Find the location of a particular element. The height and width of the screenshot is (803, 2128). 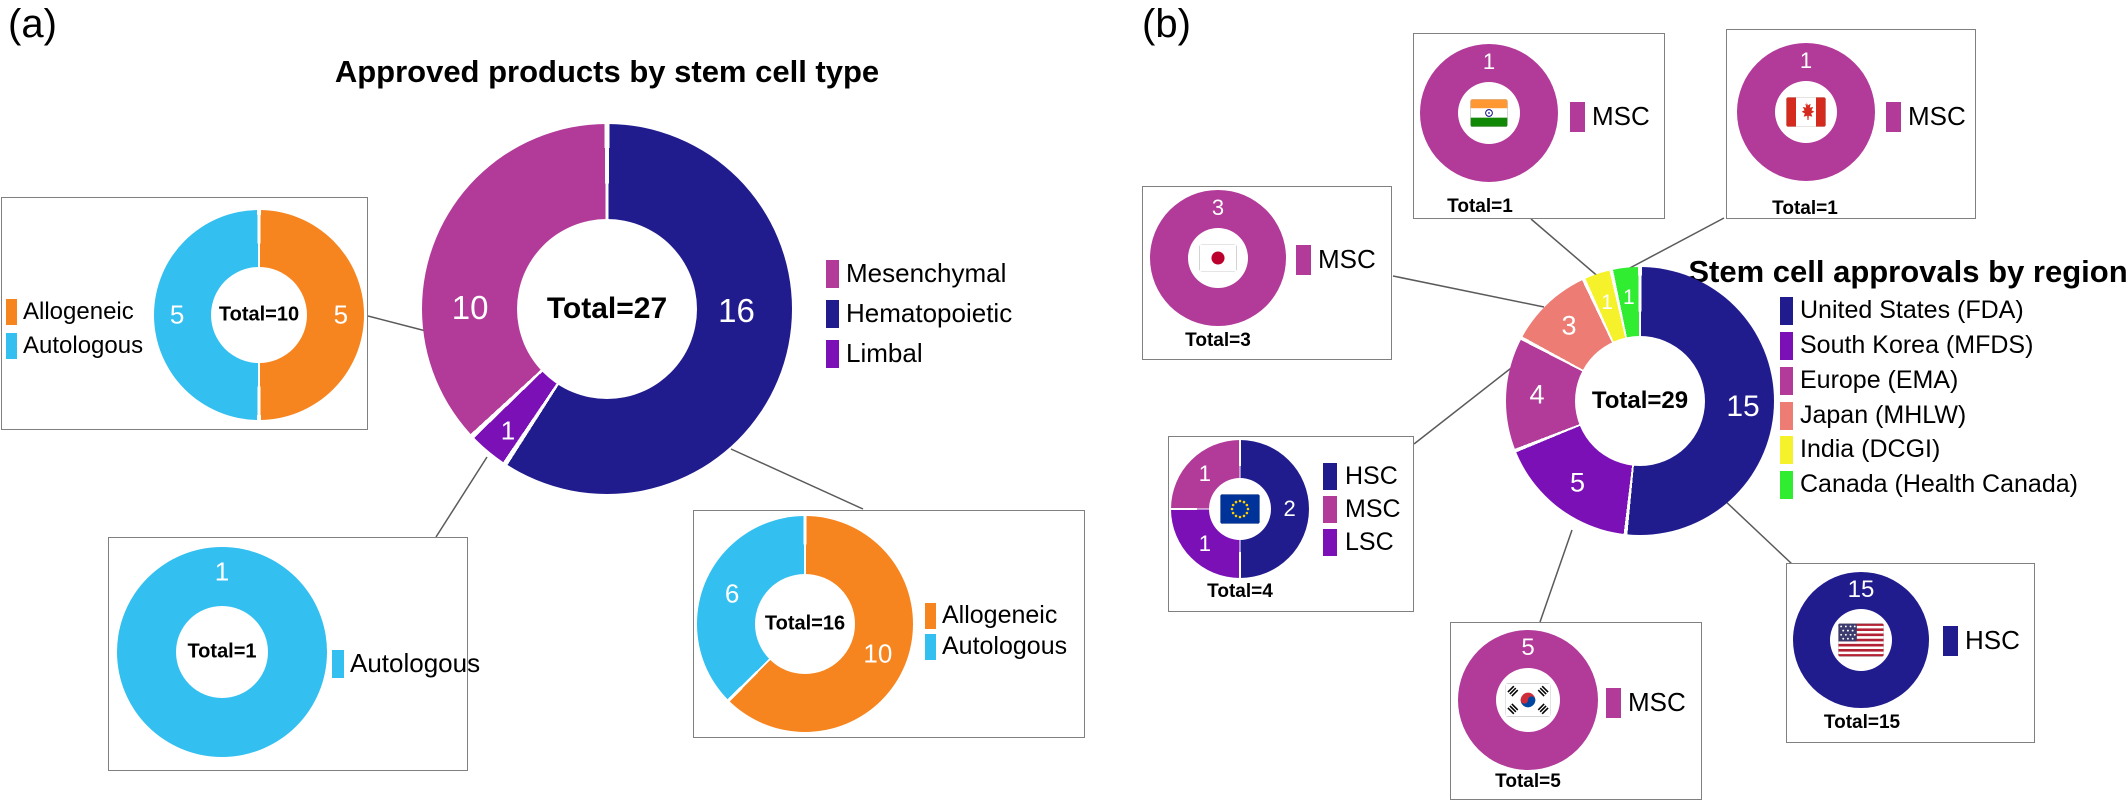

legend-item-united-states: United States (FDA) is located at coordinates (1902, 310).